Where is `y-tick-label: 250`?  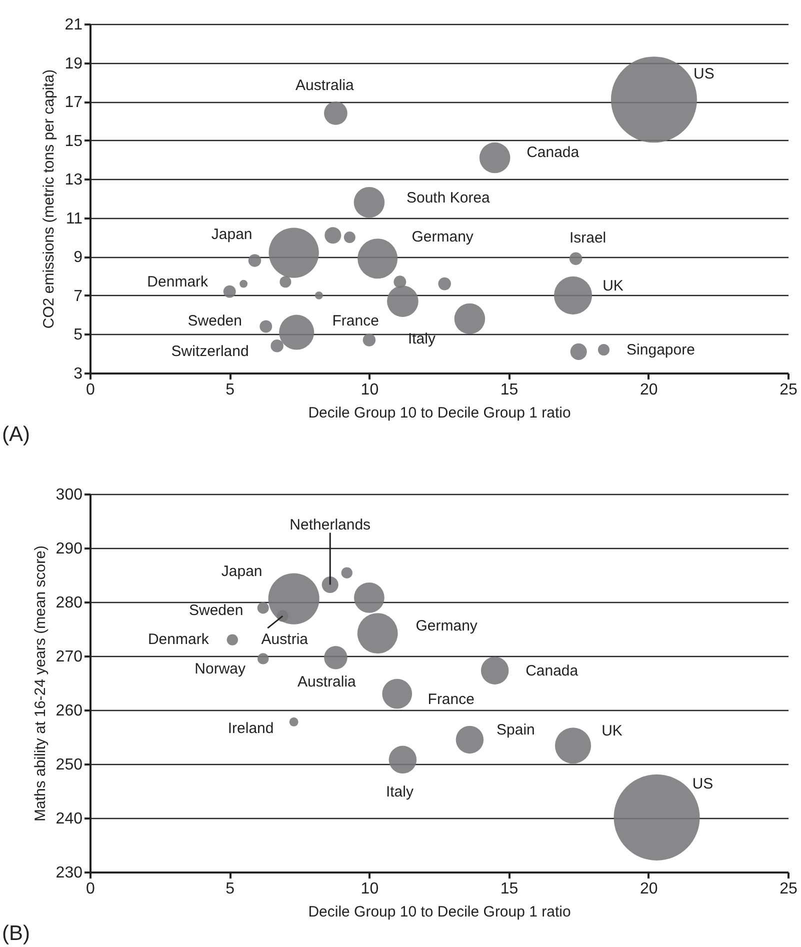 y-tick-label: 250 is located at coordinates (69, 765).